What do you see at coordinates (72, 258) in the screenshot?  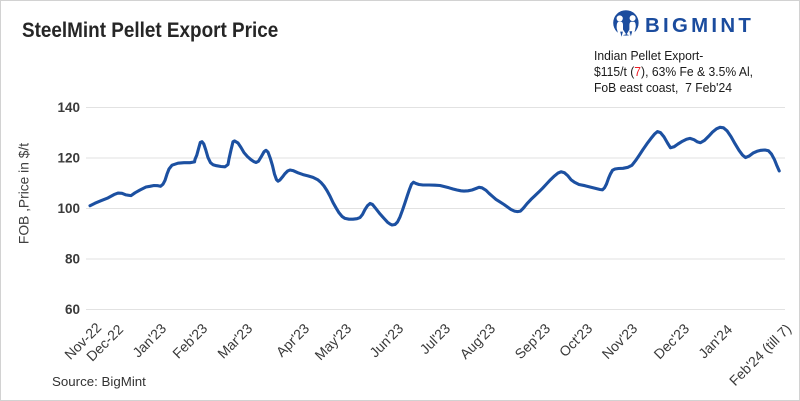 I see `svg-text: 80` at bounding box center [72, 258].